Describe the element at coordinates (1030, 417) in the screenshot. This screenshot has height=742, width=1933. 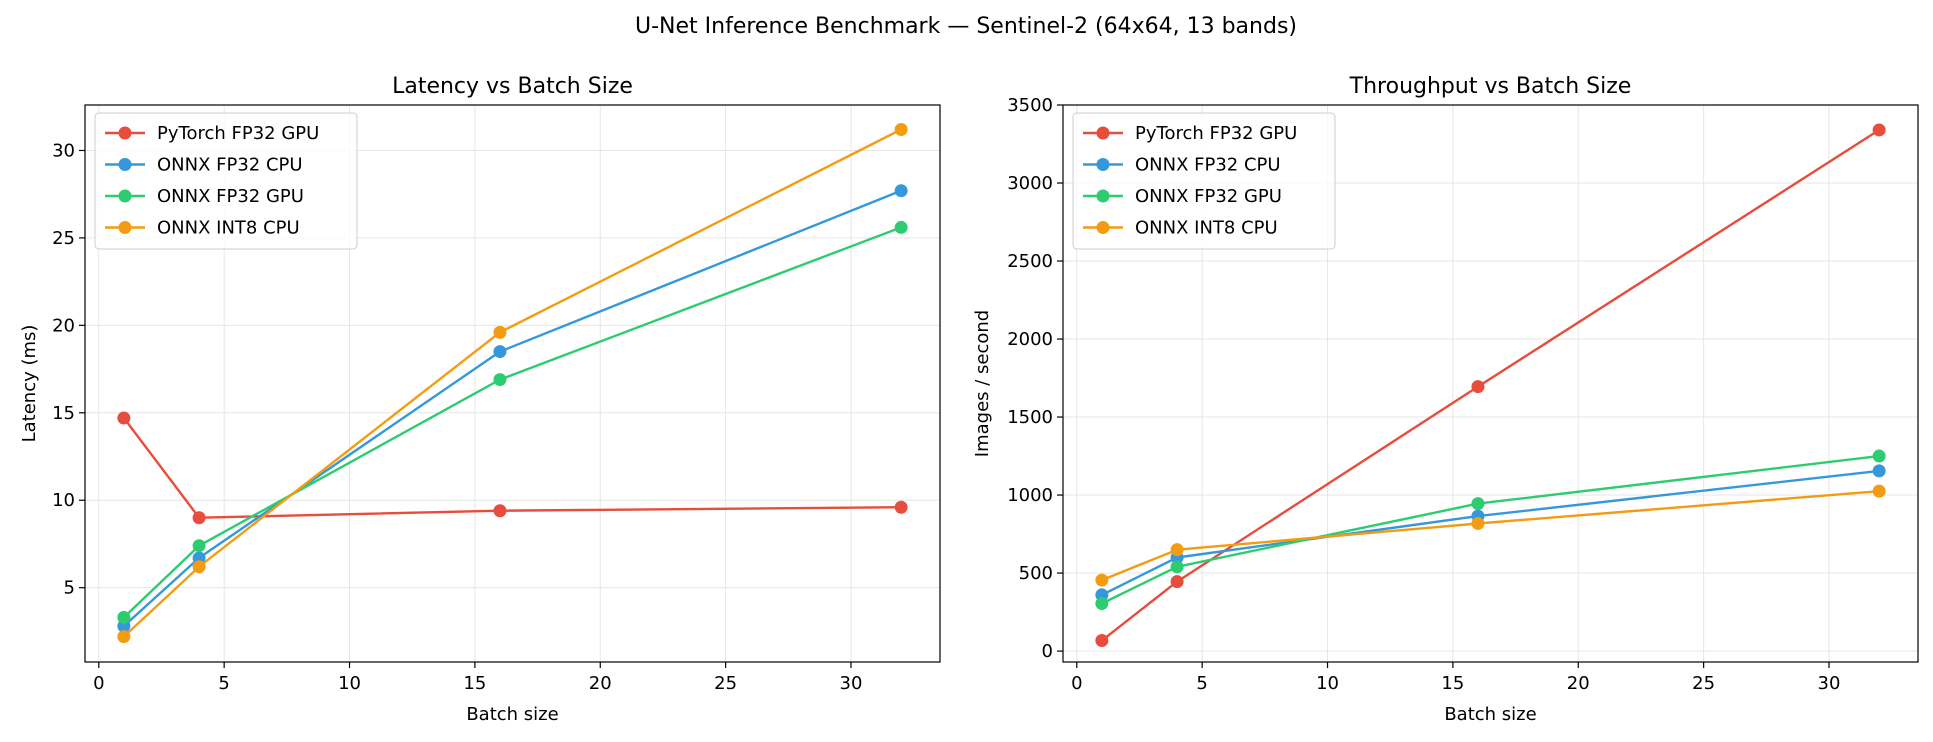
I see `y-tick-label: 1500` at that location.